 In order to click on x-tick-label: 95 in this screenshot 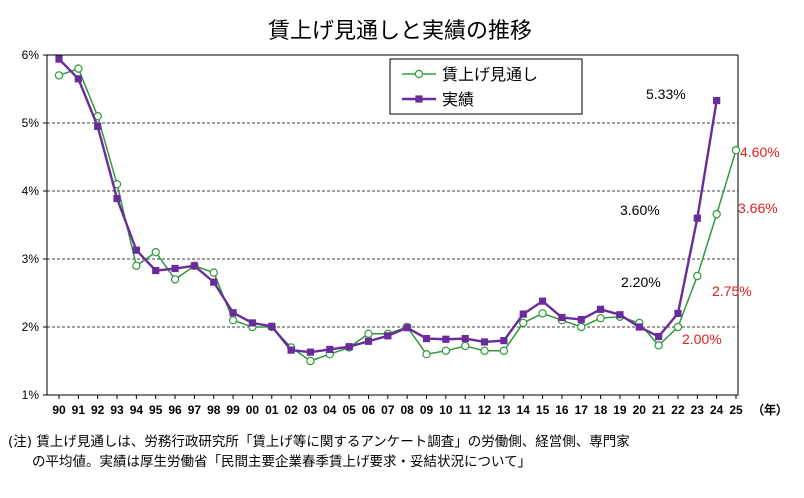, I will do `click(156, 410)`.